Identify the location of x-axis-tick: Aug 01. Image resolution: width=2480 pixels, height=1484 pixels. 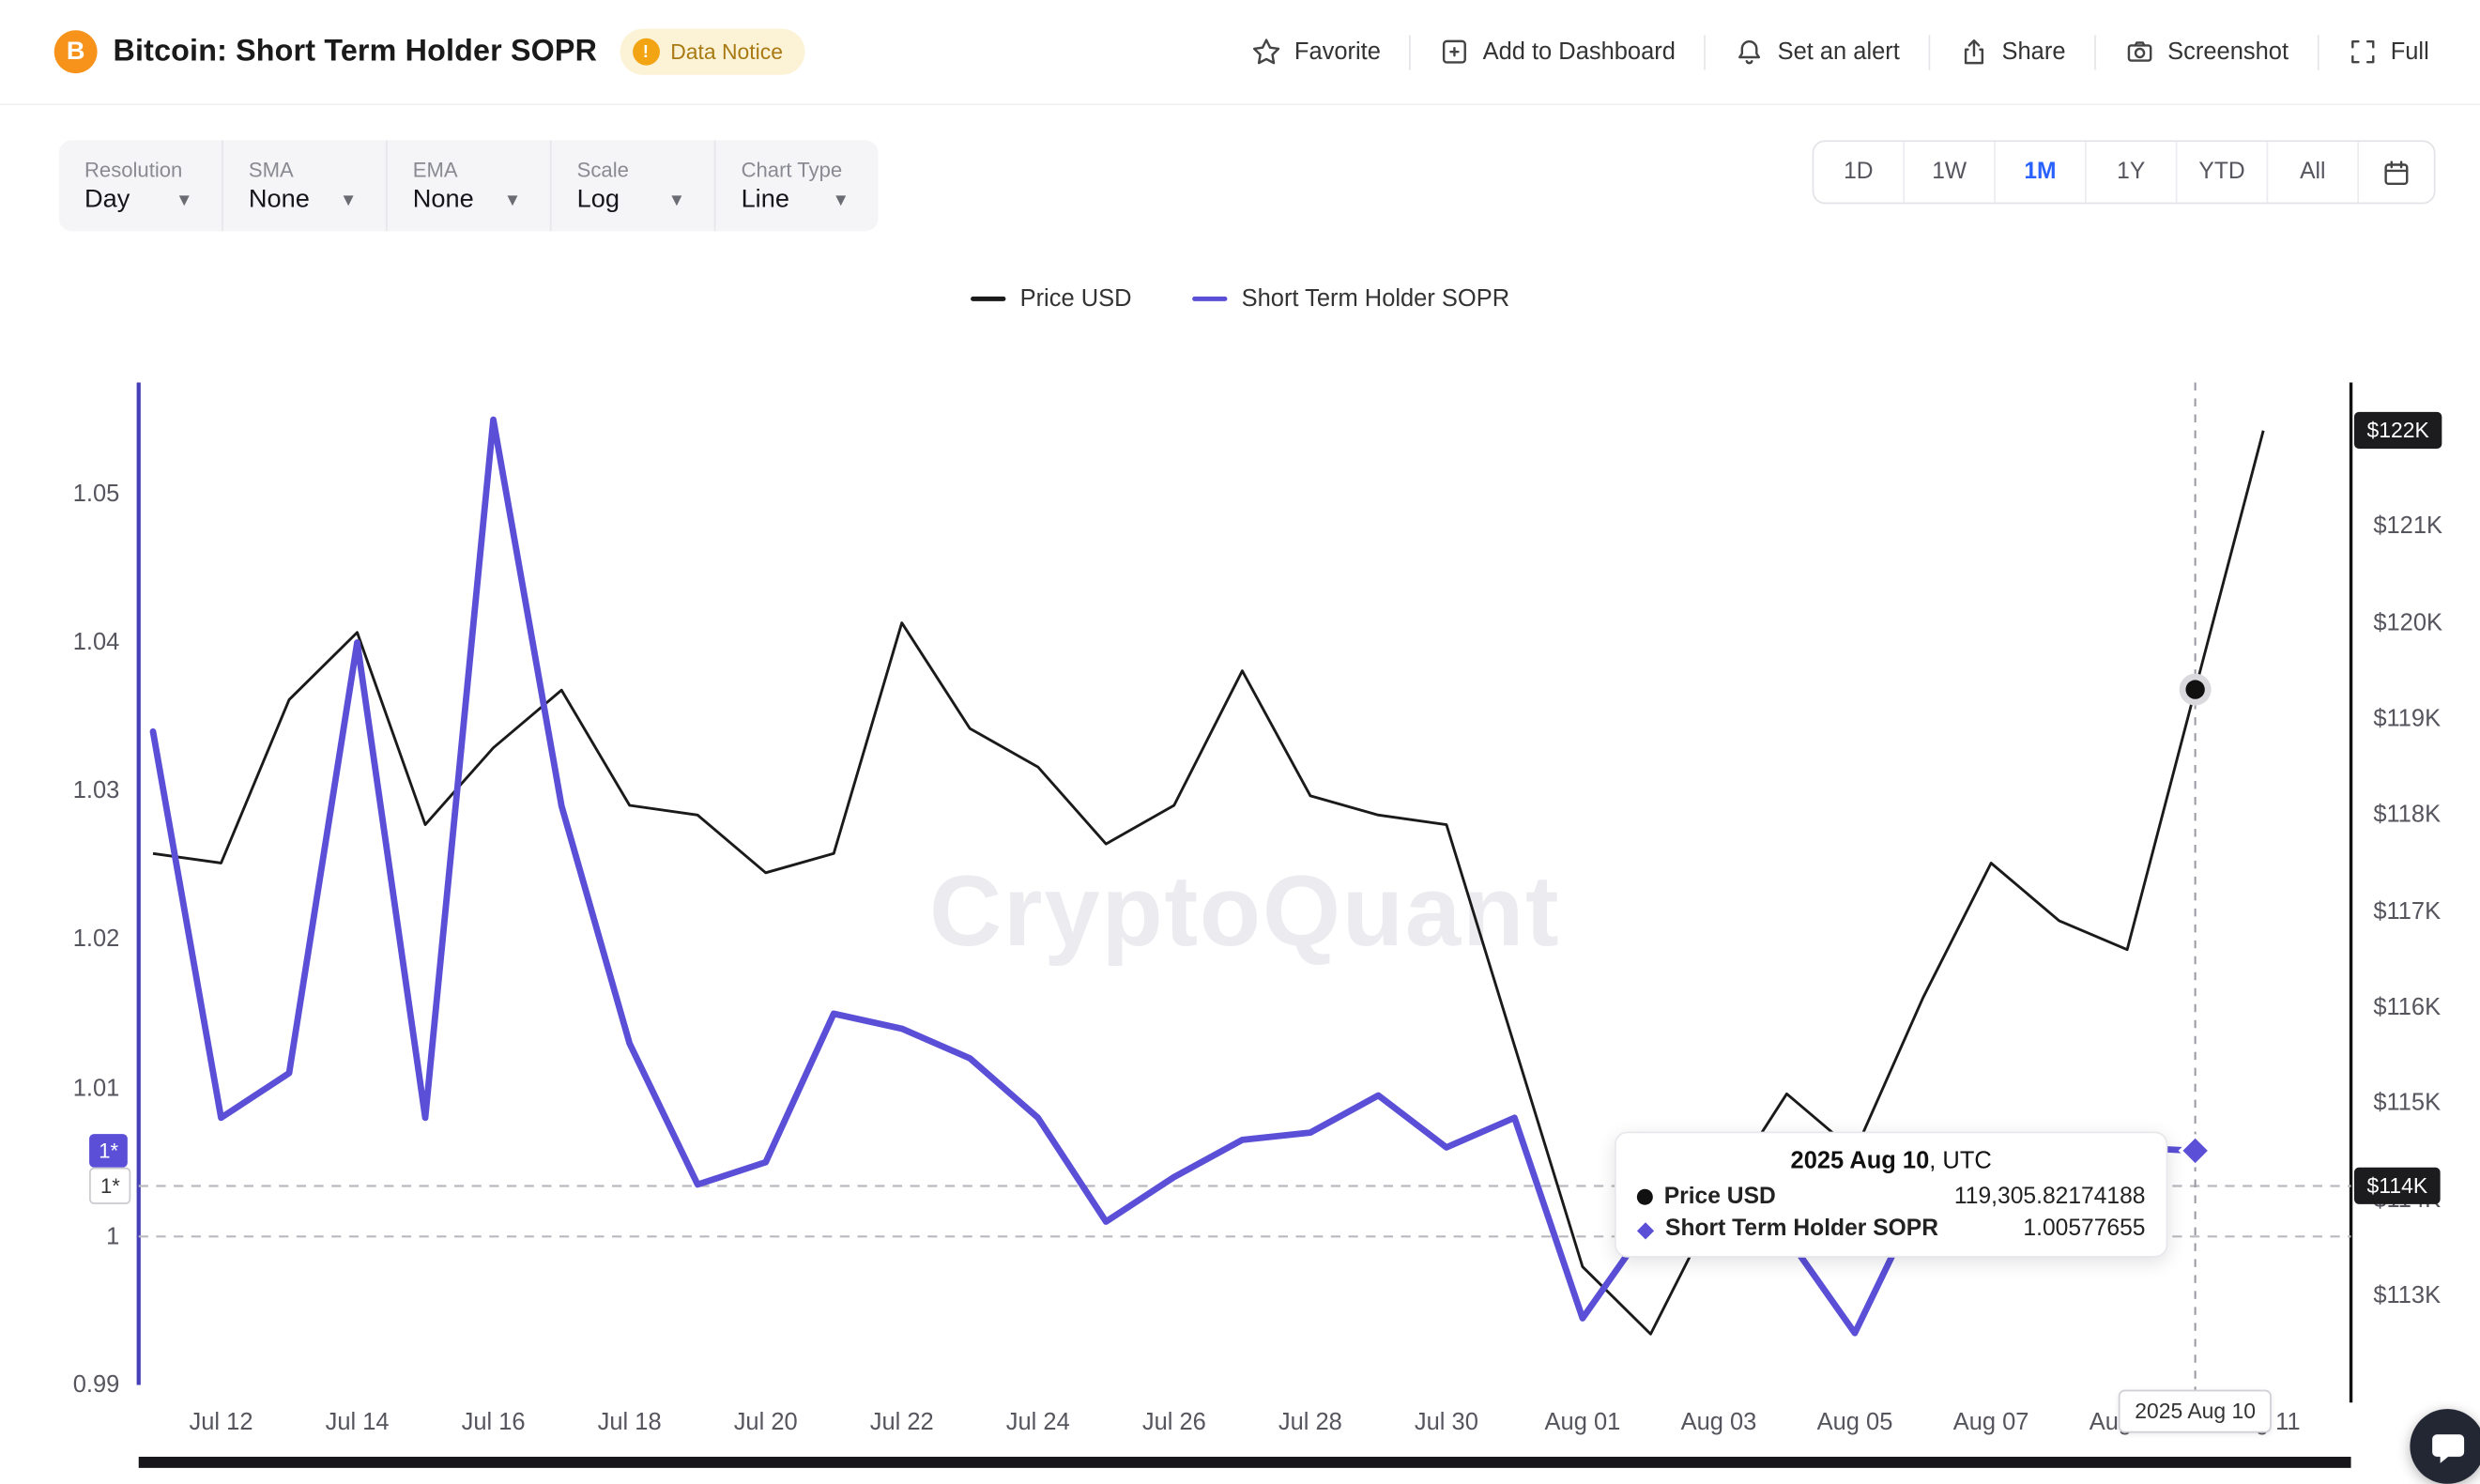
(1582, 1422).